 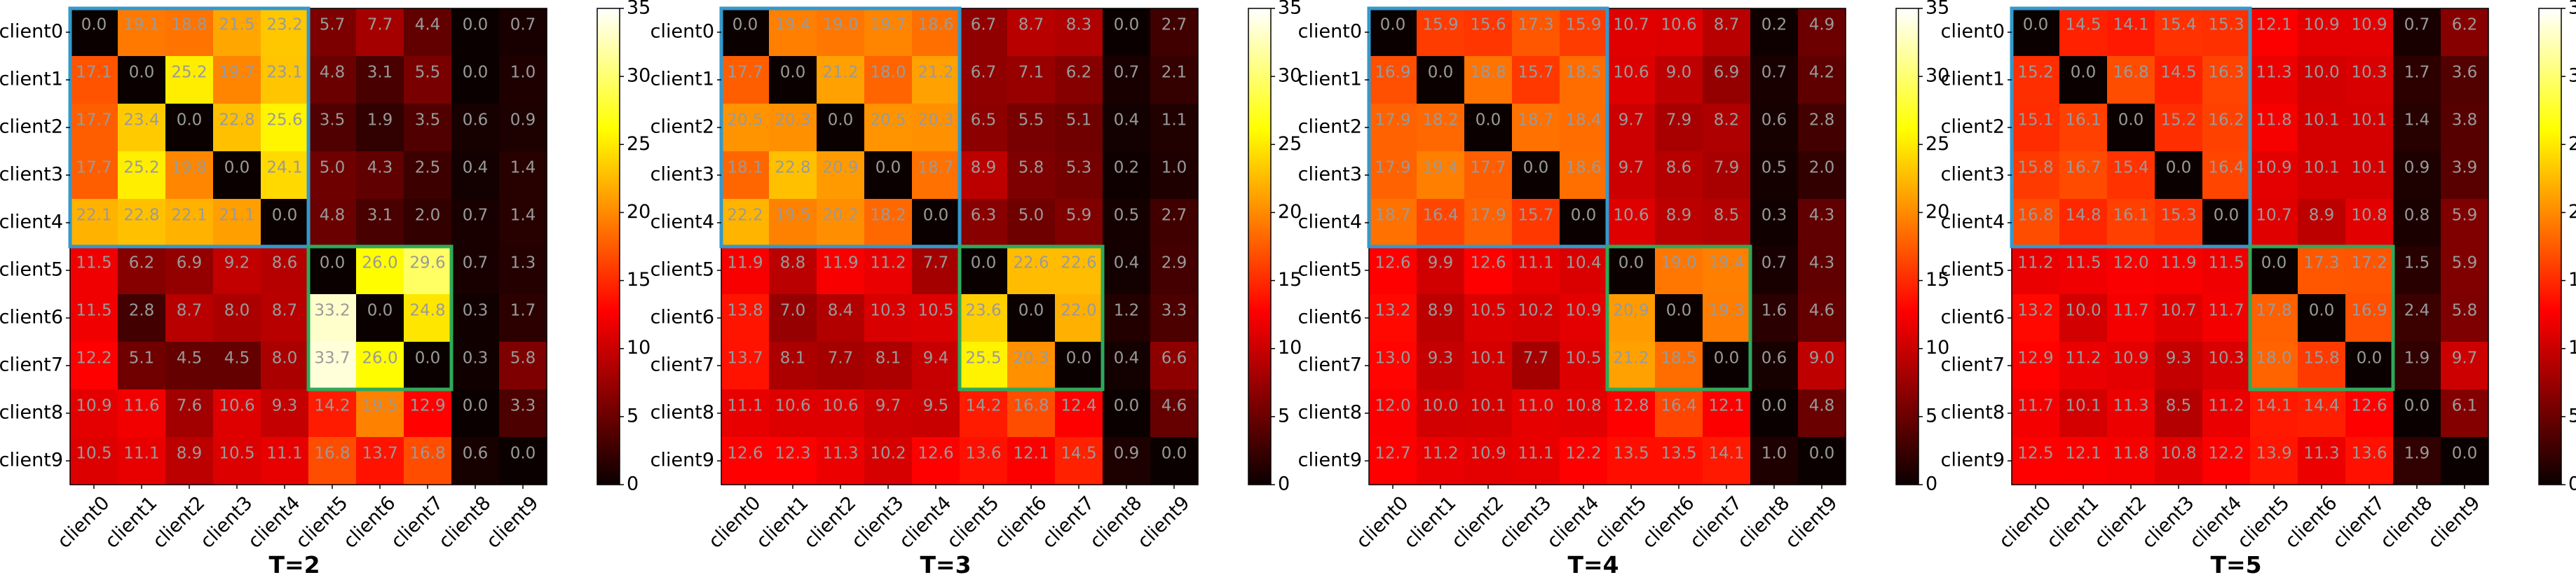 What do you see at coordinates (1535, 120) in the screenshot?
I see `cell-value-label: 18.7` at bounding box center [1535, 120].